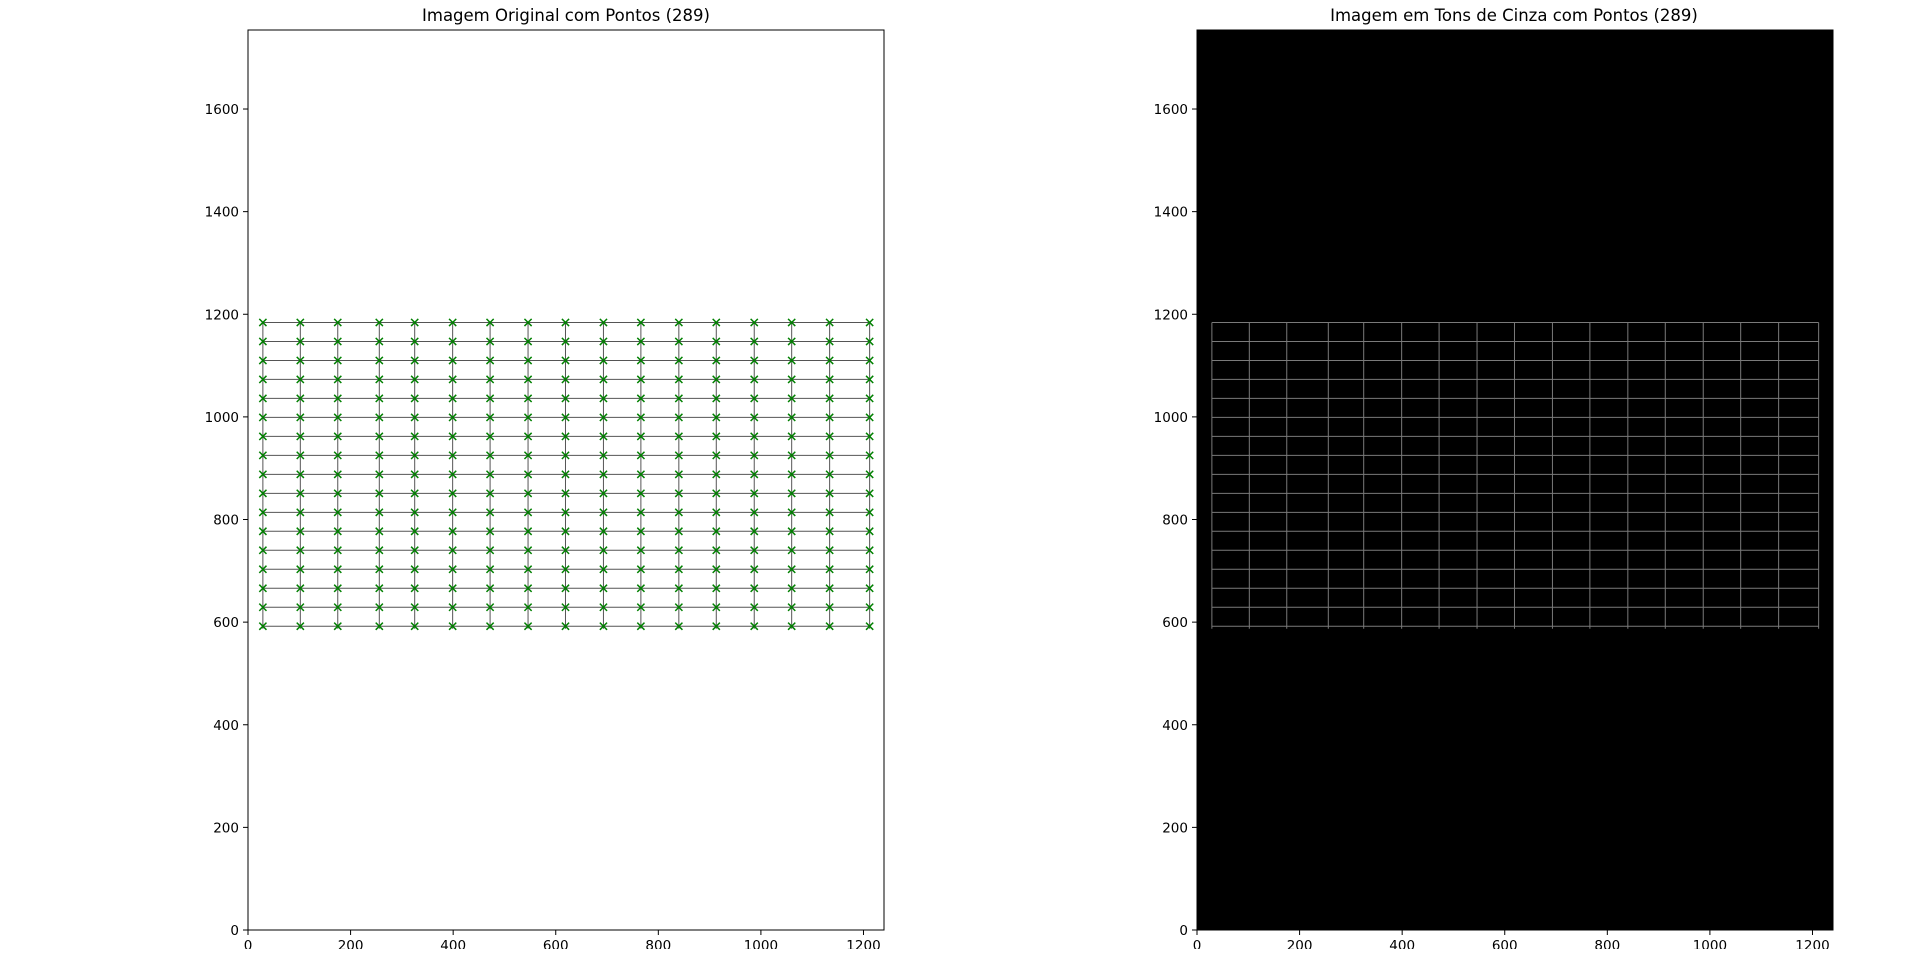  I want to click on y-tick-label: 1400, so click(1171, 213).